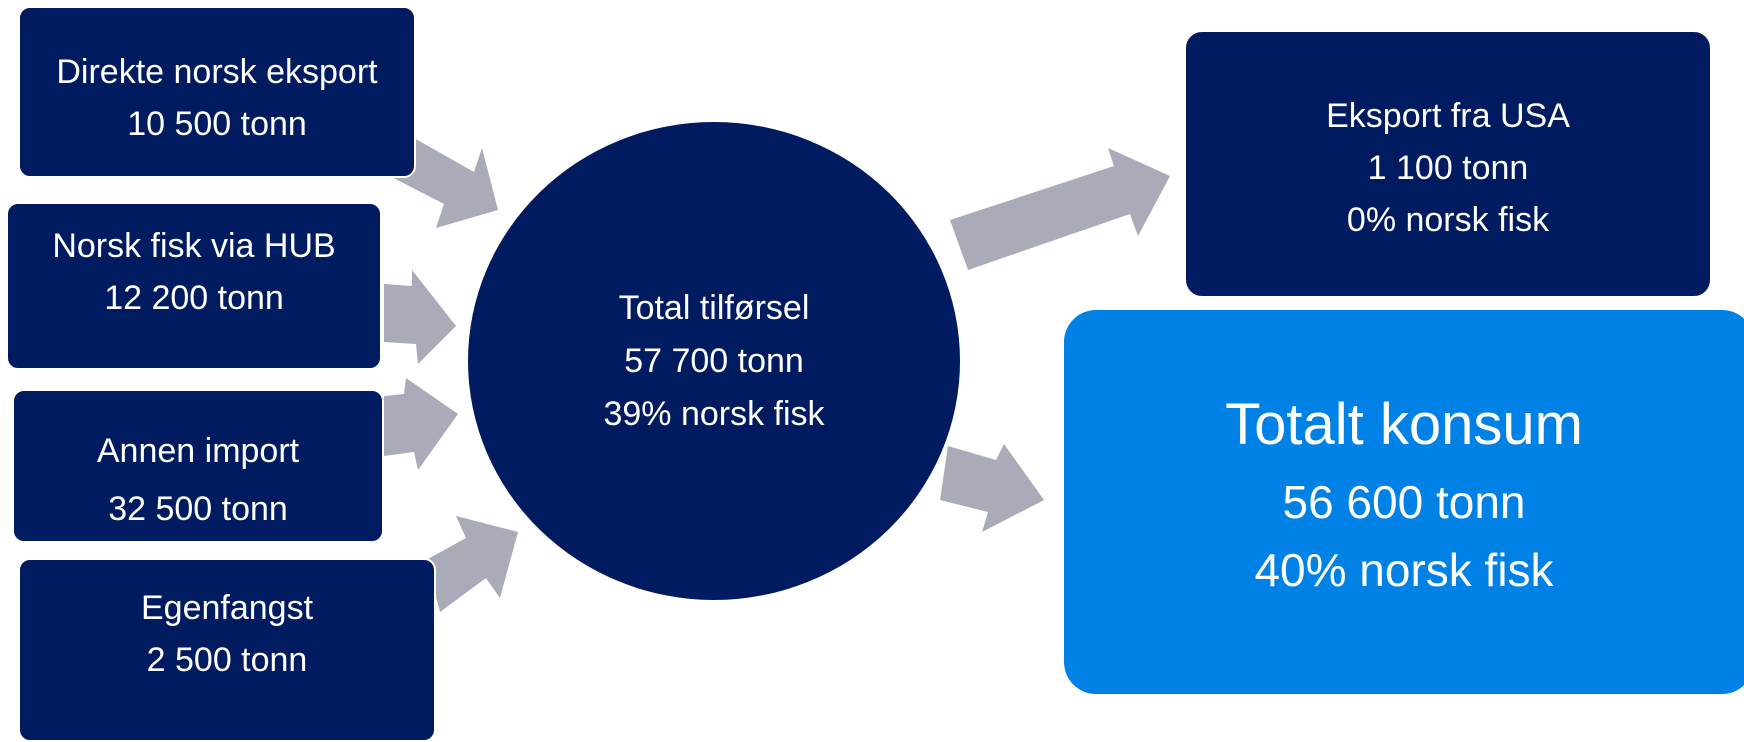 Image resolution: width=1744 pixels, height=742 pixels. What do you see at coordinates (1404, 570) in the screenshot?
I see `consumption-share: 40% norsk fisk` at bounding box center [1404, 570].